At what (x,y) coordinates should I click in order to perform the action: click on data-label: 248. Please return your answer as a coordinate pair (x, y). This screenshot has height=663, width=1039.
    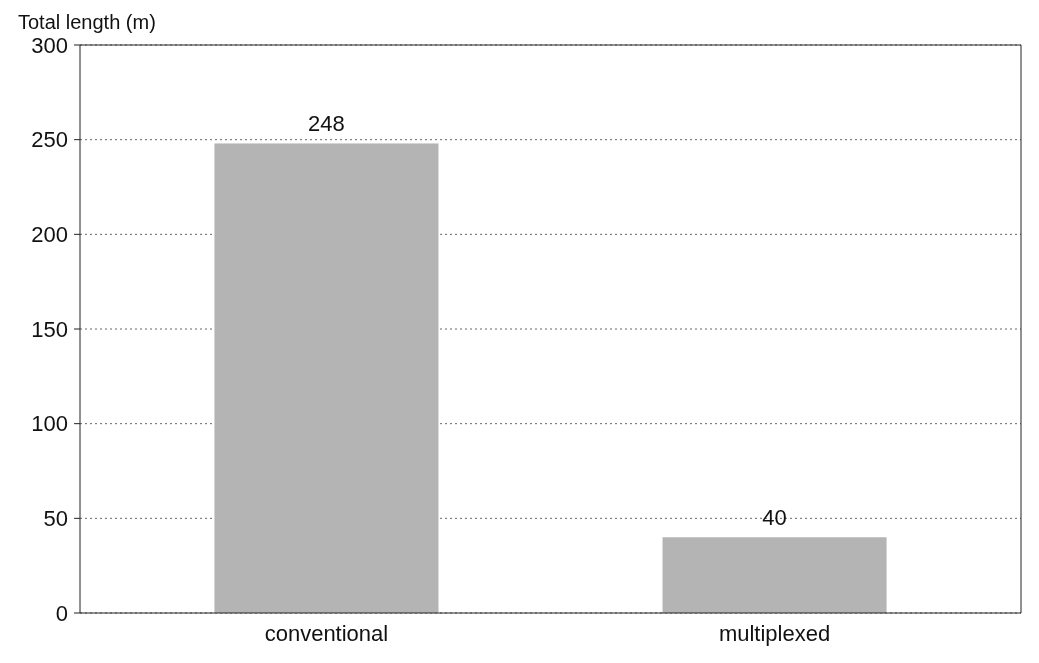
    Looking at the image, I should click on (326, 124).